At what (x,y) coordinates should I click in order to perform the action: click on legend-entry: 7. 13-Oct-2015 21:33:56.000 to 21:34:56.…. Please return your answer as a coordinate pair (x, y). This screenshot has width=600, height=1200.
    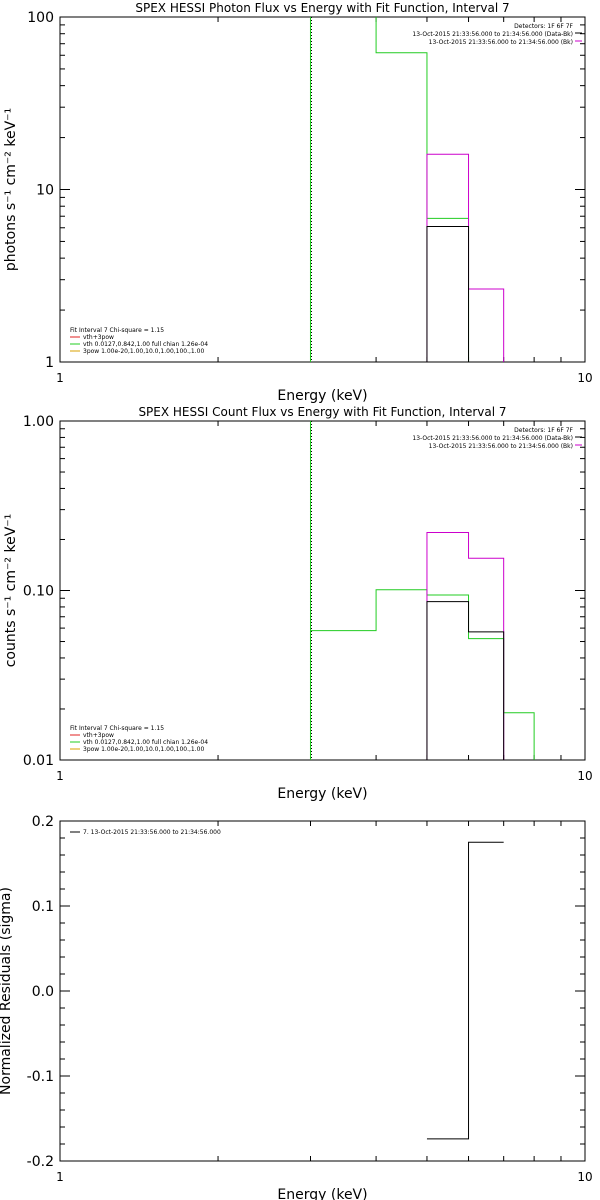
    Looking at the image, I should click on (152, 832).